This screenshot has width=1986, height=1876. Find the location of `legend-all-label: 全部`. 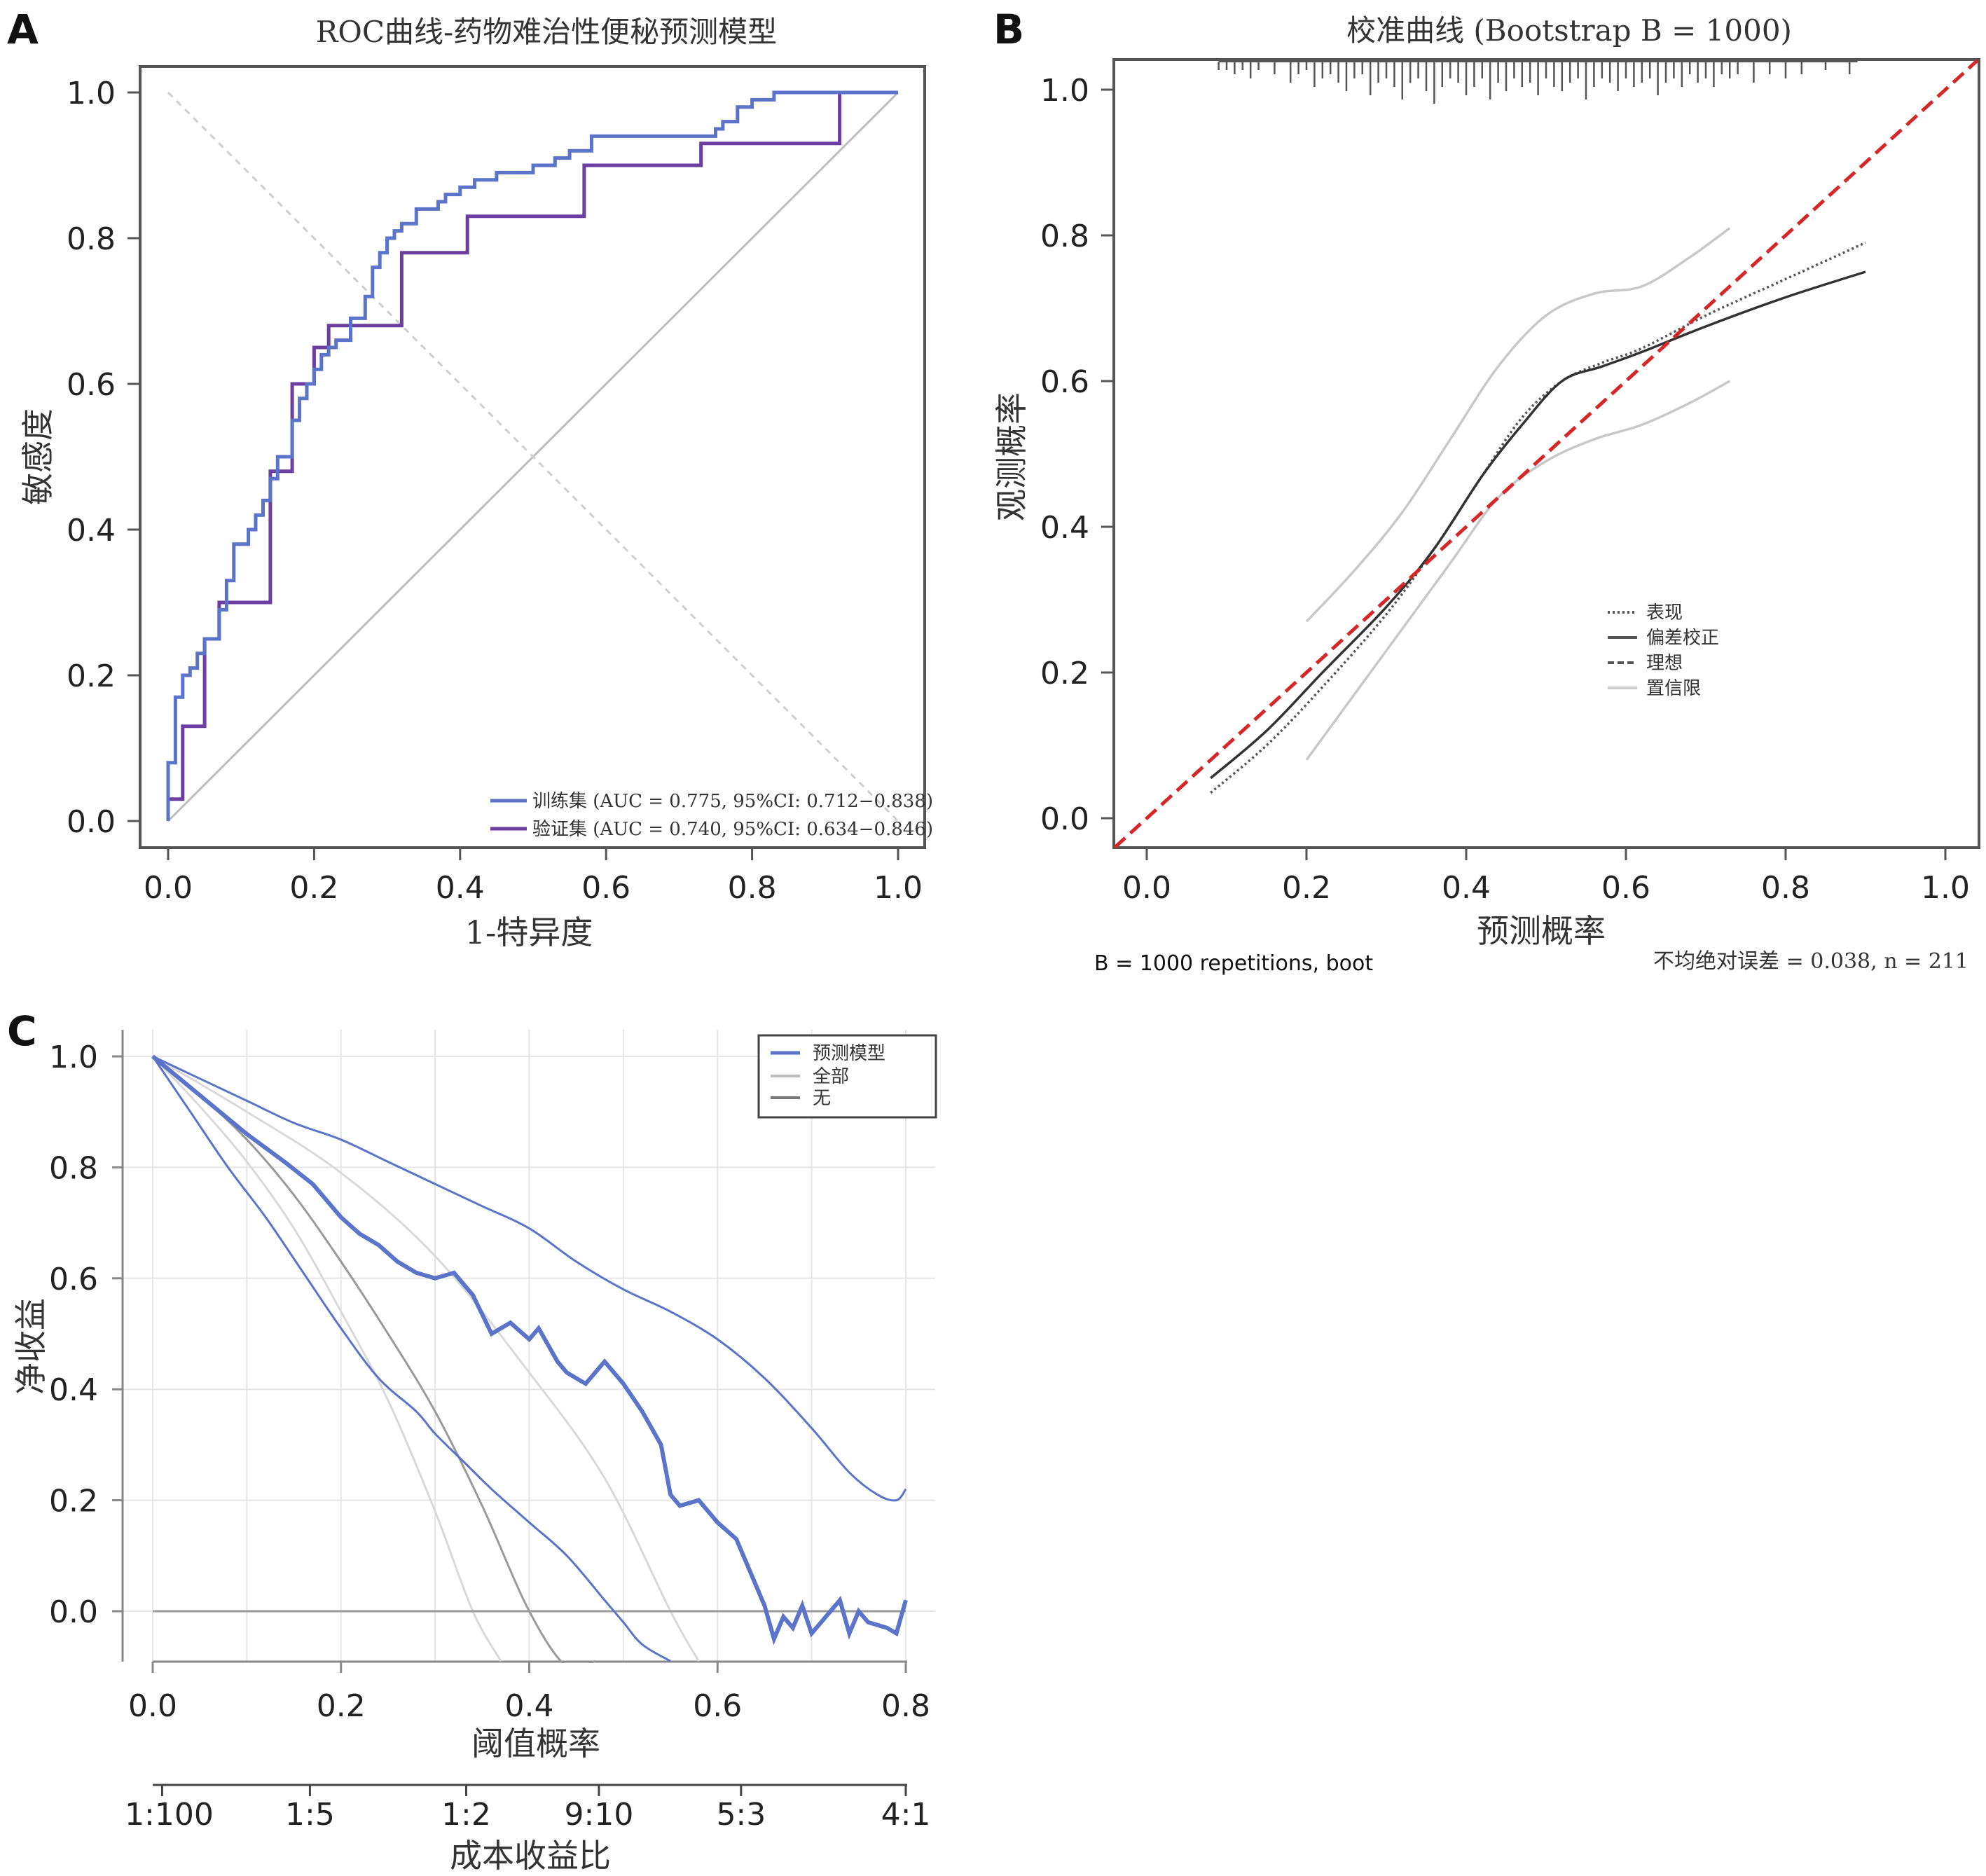

legend-all-label: 全部 is located at coordinates (831, 1076).